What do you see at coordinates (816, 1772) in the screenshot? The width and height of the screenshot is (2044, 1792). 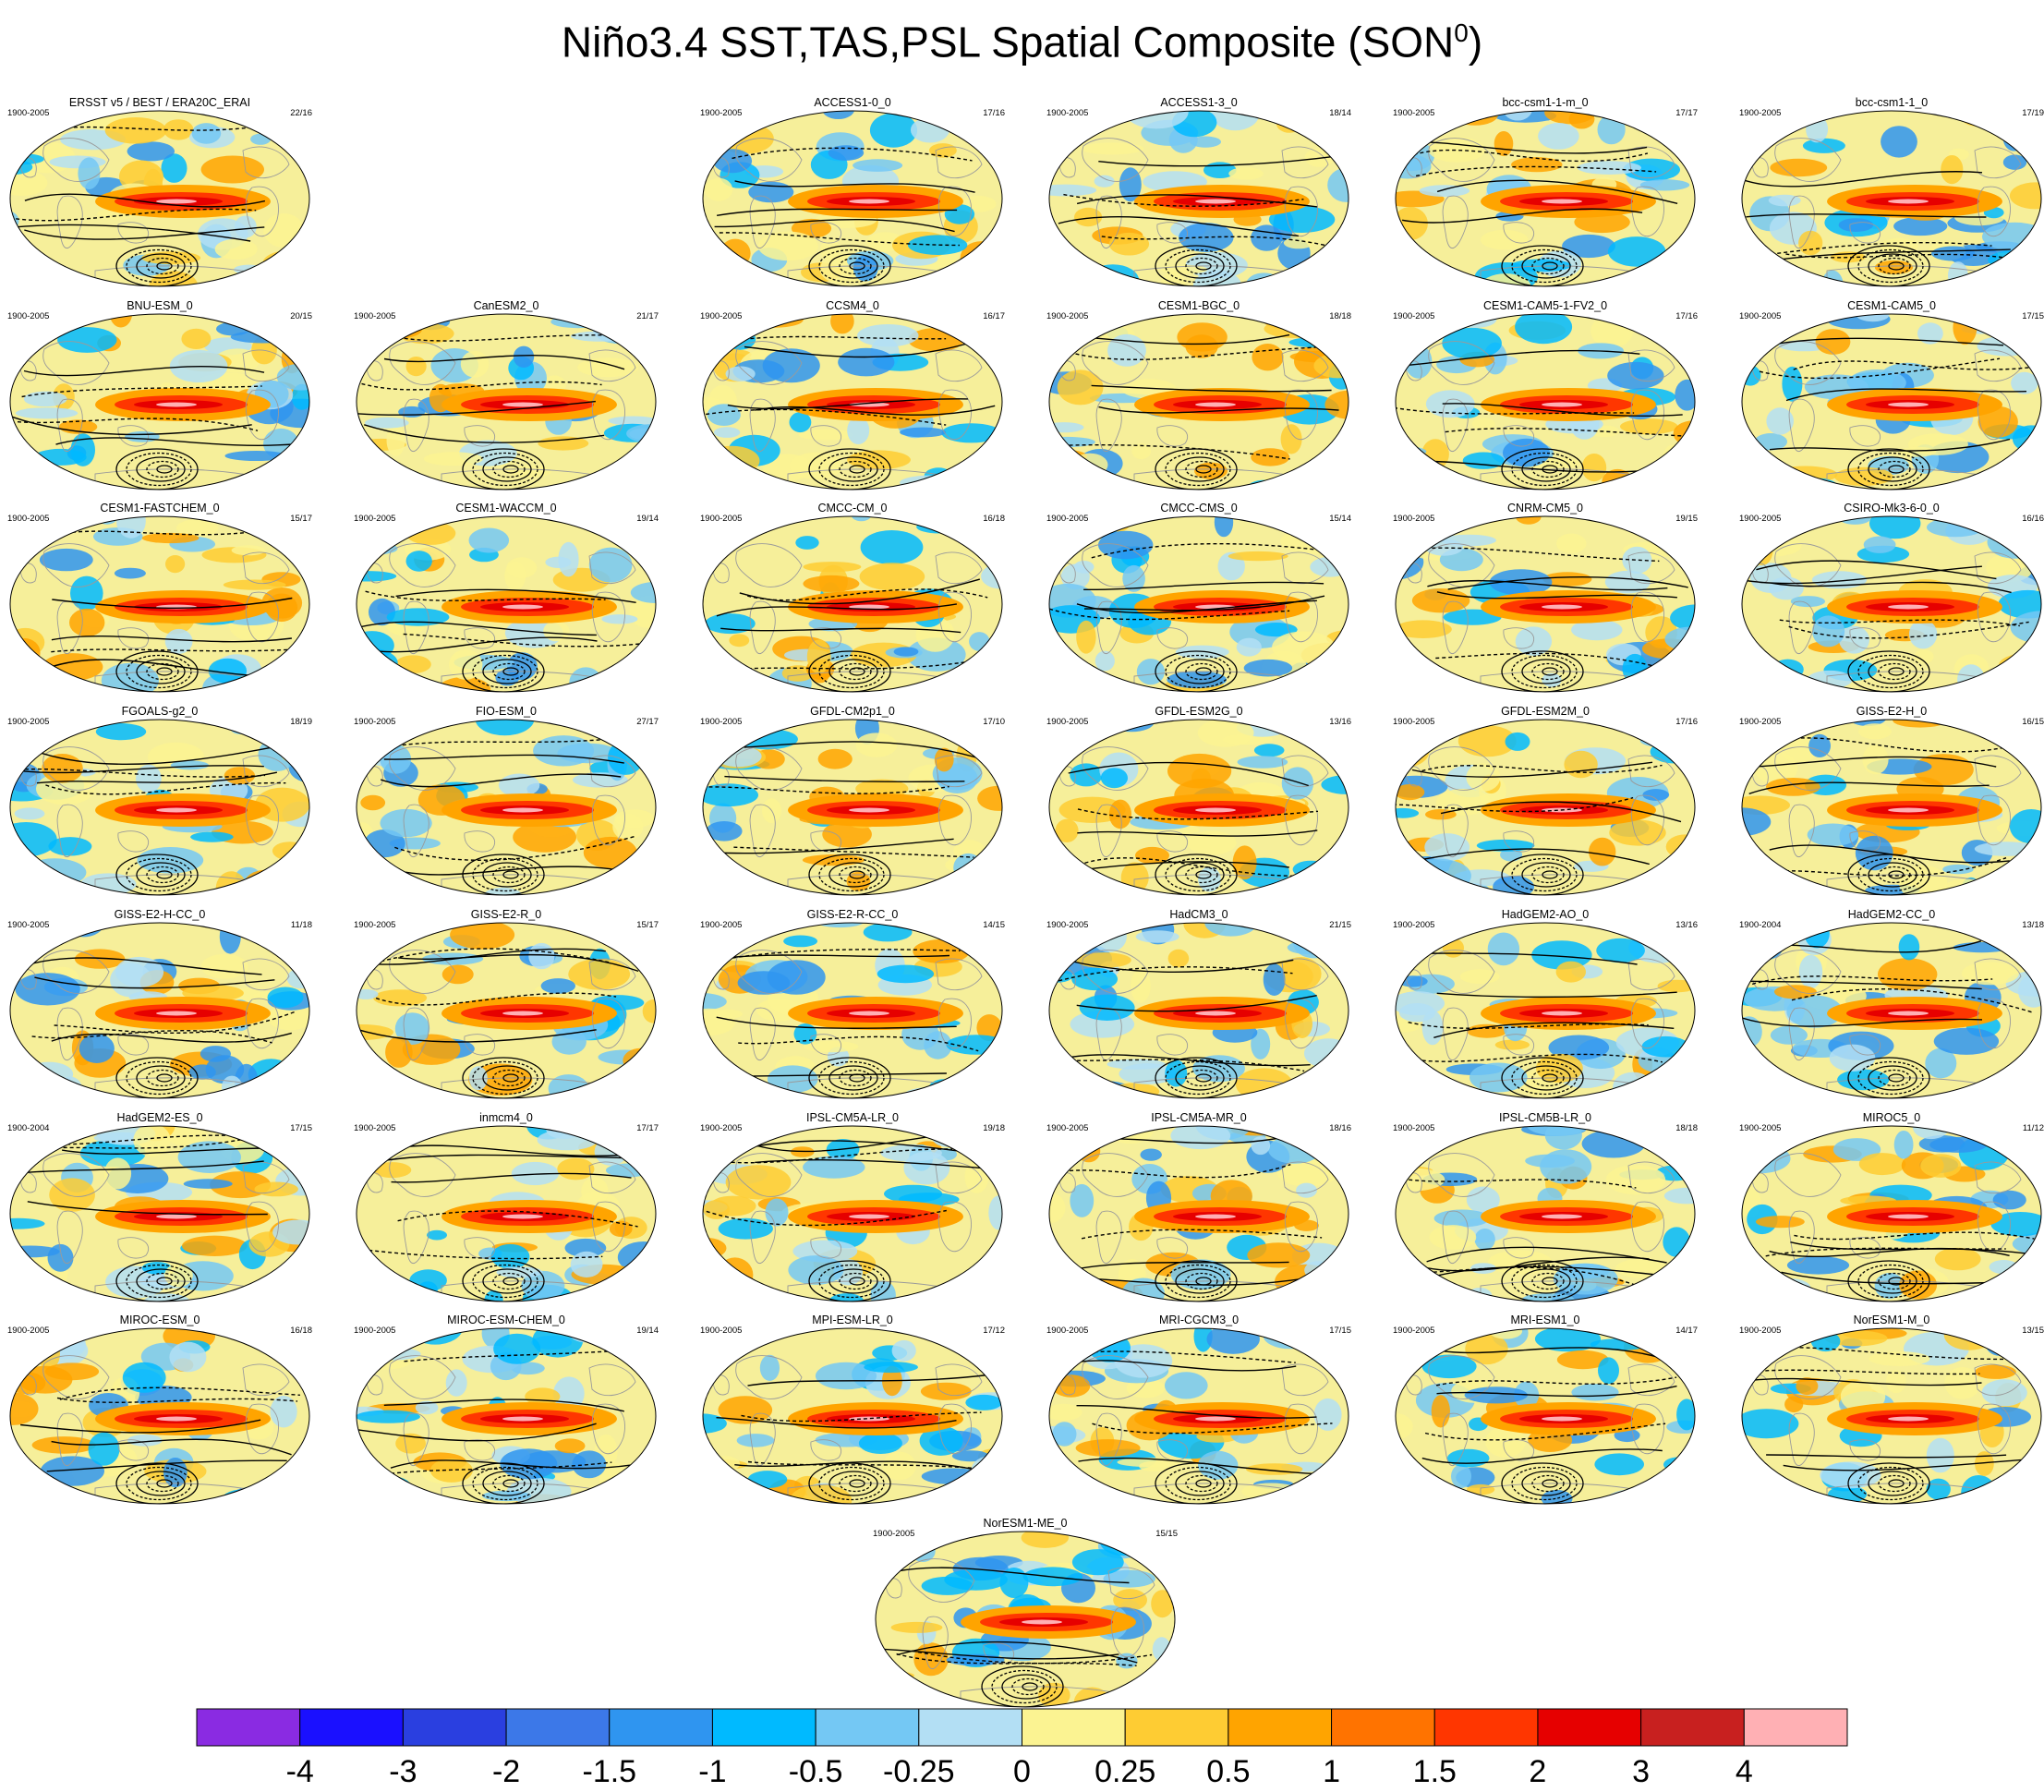 I see `colorbar-tick-label: -0.5` at bounding box center [816, 1772].